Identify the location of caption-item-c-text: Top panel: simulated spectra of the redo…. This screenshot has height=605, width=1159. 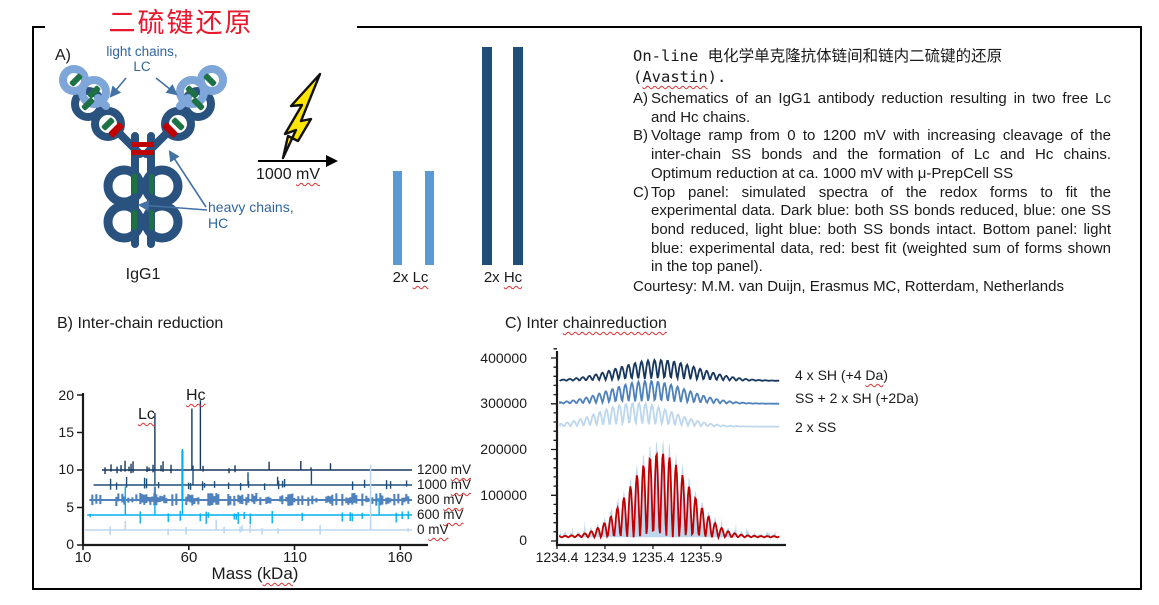
(881, 229).